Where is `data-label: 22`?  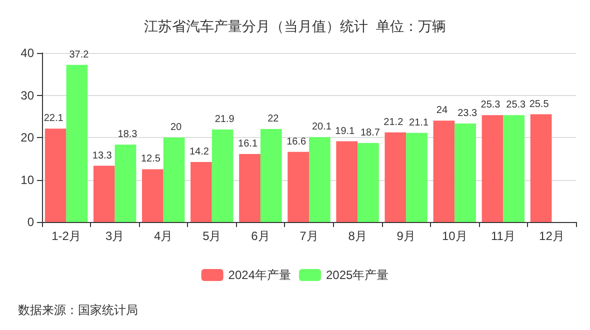
data-label: 22 is located at coordinates (274, 119).